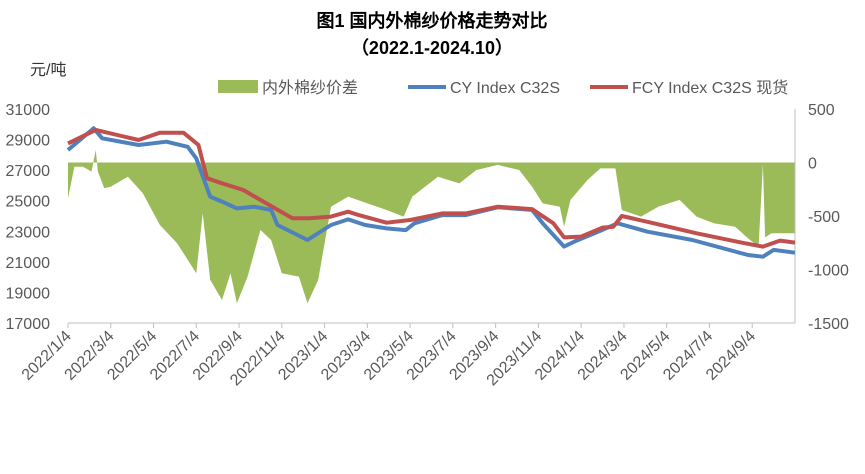 The height and width of the screenshot is (474, 865). What do you see at coordinates (812, 164) in the screenshot?
I see `right-axis-tick-label: 0` at bounding box center [812, 164].